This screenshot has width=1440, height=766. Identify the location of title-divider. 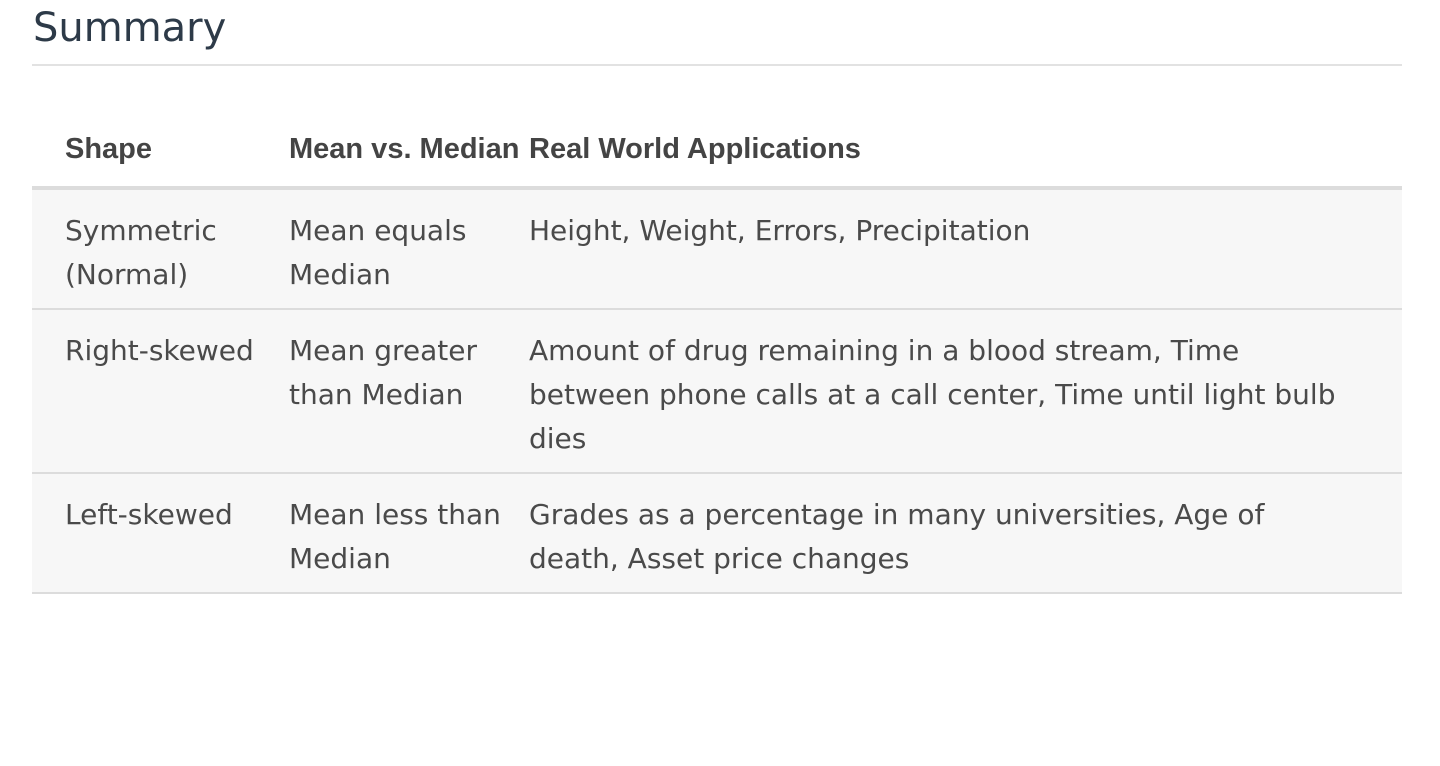
(717, 65).